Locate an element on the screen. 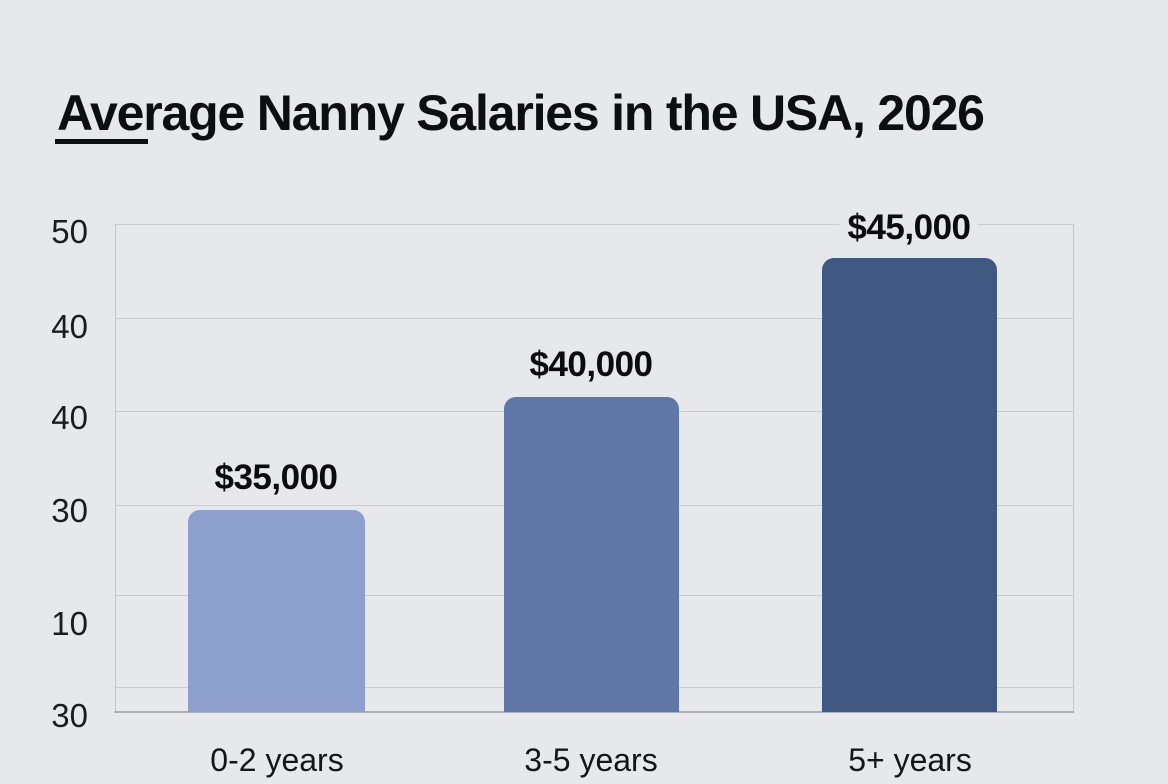 The image size is (1168, 784). chart-title: Average Nanny Salaries in the USA, 2026 is located at coordinates (521, 113).